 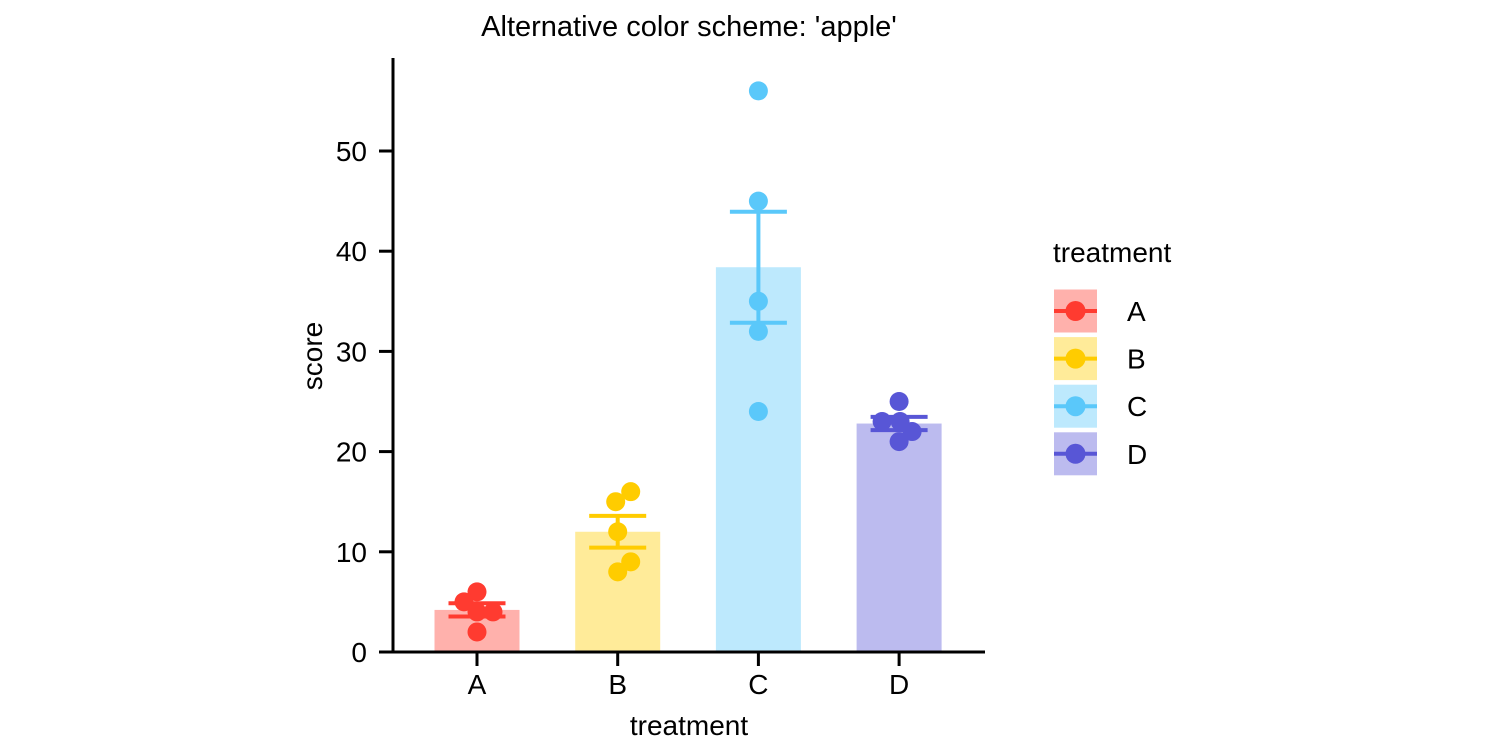 I want to click on legend-label: A, so click(x=1136, y=311).